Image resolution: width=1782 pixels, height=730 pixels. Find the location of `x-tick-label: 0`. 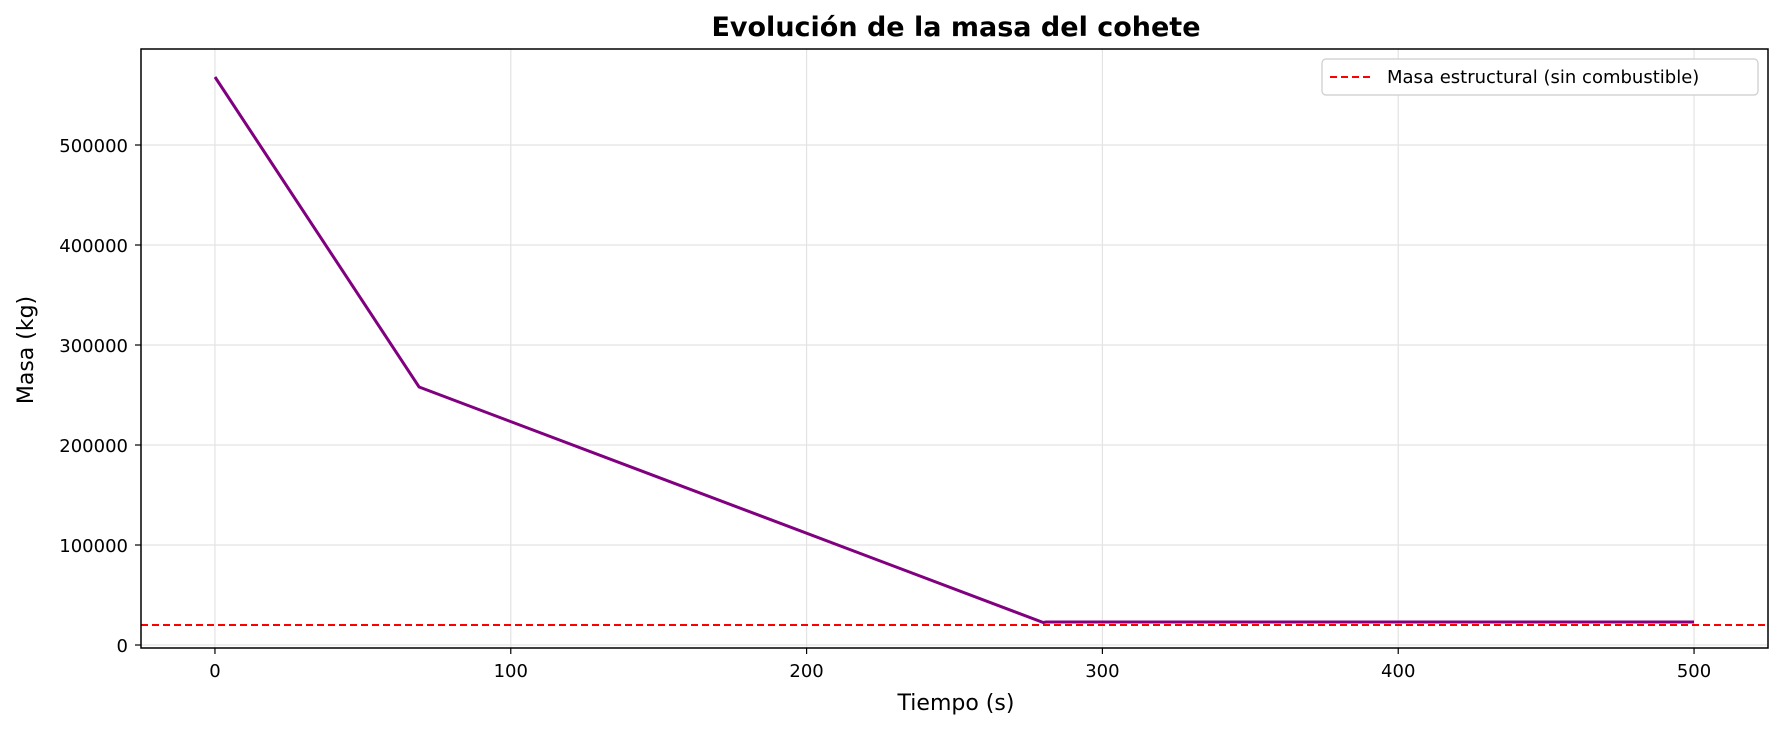

x-tick-label: 0 is located at coordinates (214, 671).